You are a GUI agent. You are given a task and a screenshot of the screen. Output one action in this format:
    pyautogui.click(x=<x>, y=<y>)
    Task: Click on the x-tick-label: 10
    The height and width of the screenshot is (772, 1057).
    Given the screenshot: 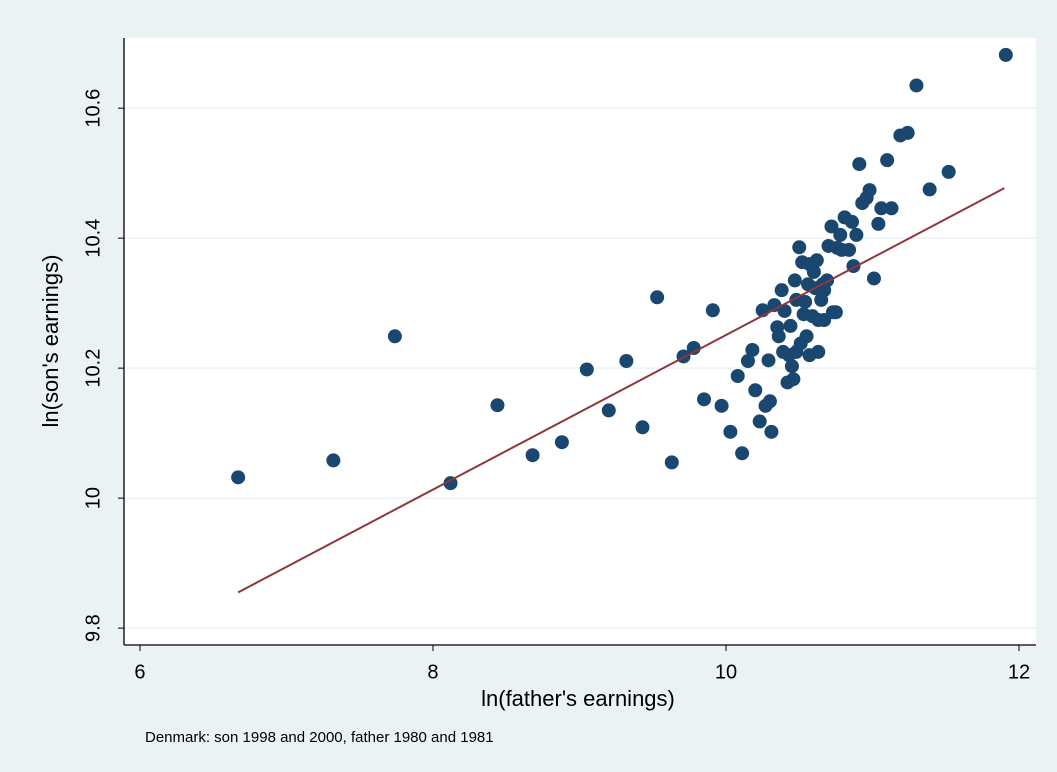 What is the action you would take?
    pyautogui.click(x=726, y=672)
    